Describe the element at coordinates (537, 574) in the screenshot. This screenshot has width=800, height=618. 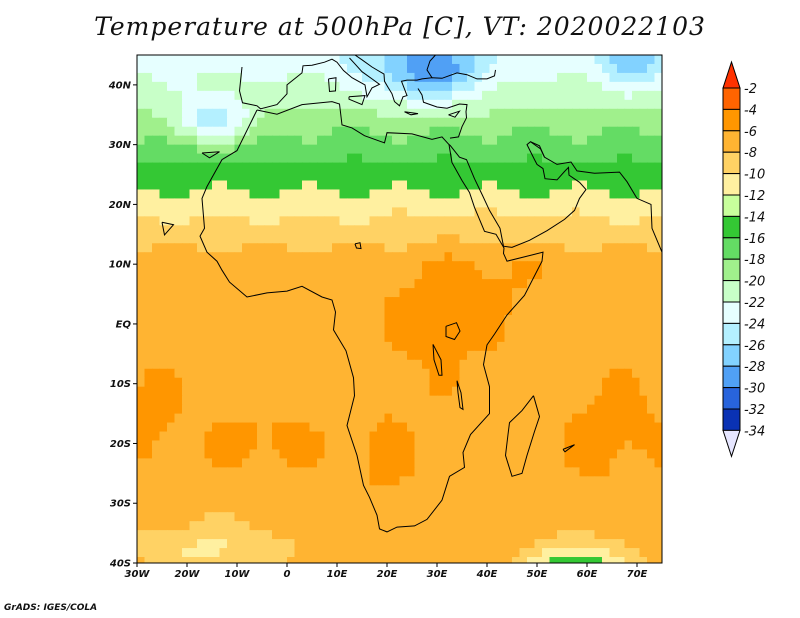
I see `x-tick-label: 50E` at that location.